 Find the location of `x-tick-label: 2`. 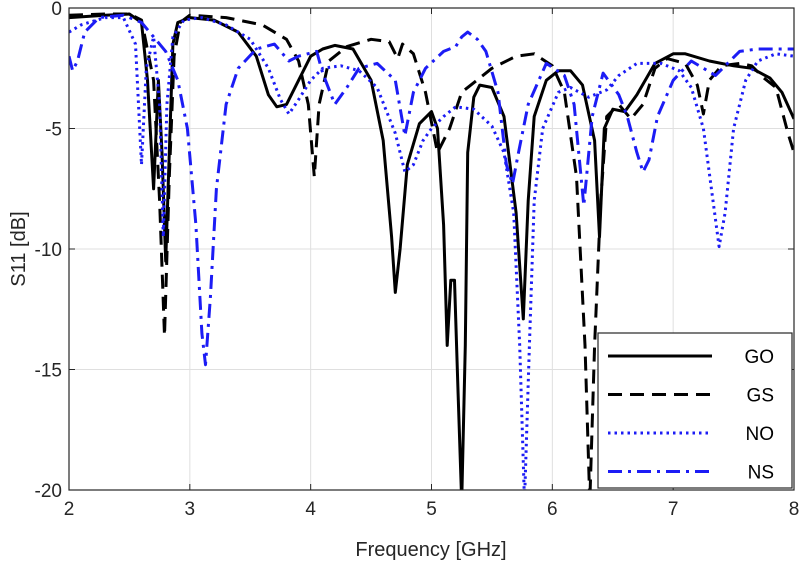

x-tick-label: 2 is located at coordinates (69, 509).